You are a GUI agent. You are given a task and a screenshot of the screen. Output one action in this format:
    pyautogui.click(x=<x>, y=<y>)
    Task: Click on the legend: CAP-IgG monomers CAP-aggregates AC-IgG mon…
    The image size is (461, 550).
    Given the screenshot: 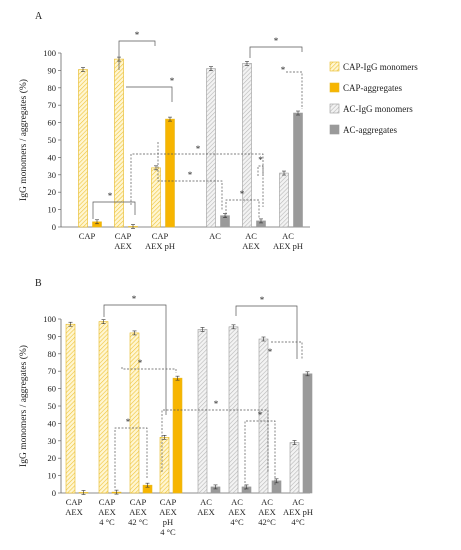 What is the action you would take?
    pyautogui.click(x=373, y=98)
    